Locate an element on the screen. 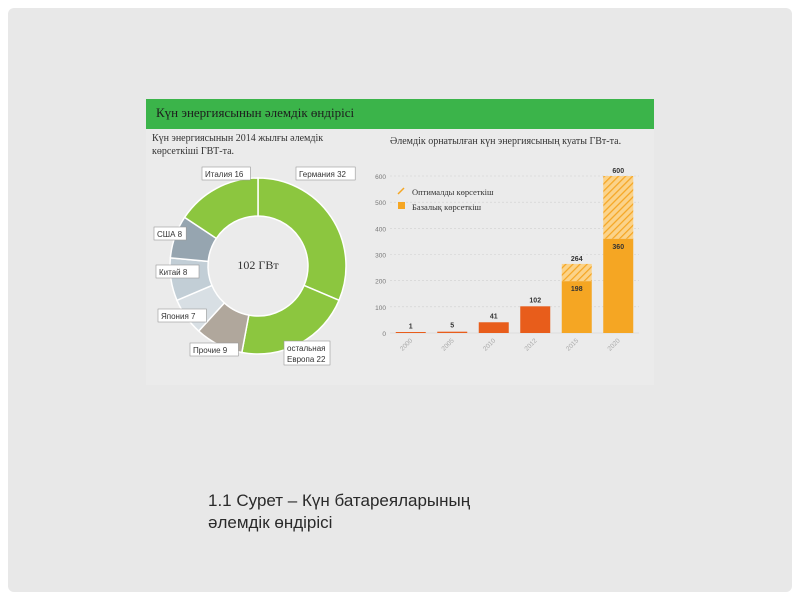  donut-label-0: Германия 32 is located at coordinates (323, 174).